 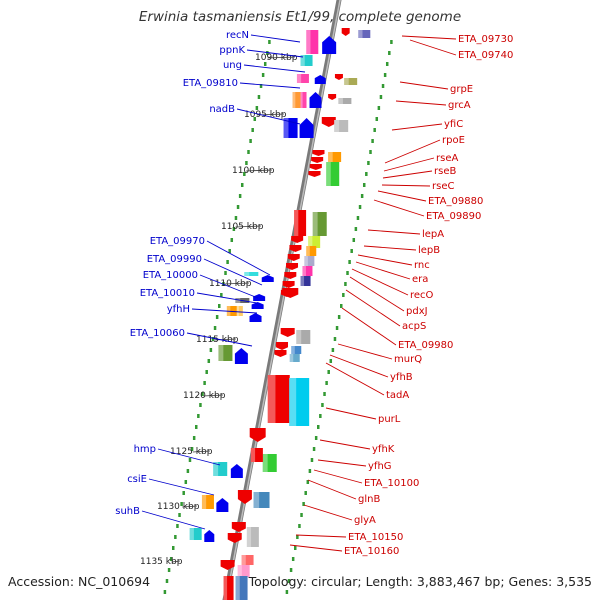 I want to click on left-gene-label: ETA_09990, so click(x=174, y=259).